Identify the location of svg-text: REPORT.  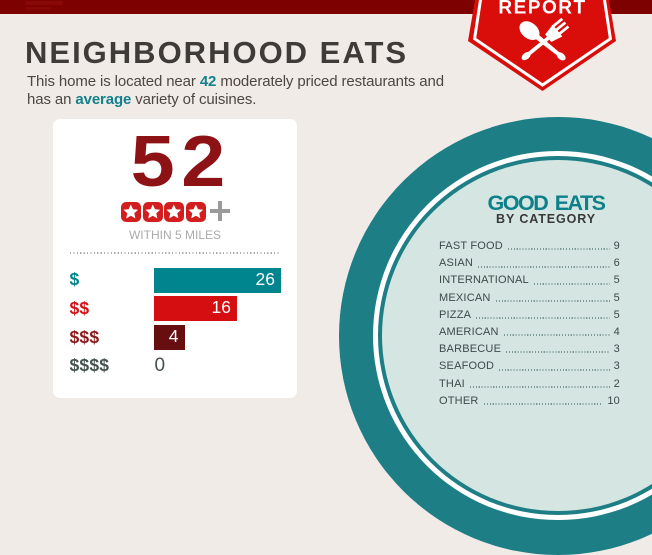
(542, 9).